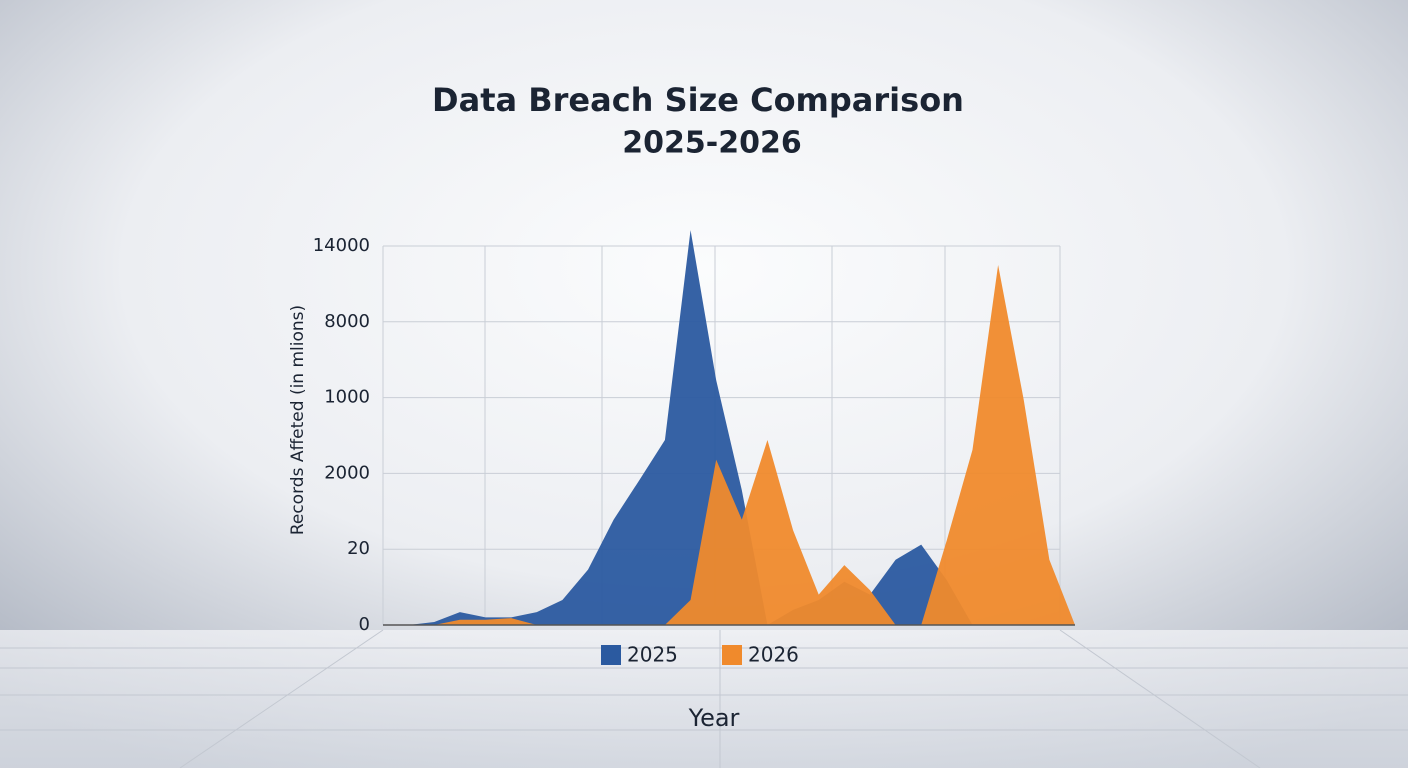  I want to click on chart-title: Data Breach Size Comparison, so click(698, 100).